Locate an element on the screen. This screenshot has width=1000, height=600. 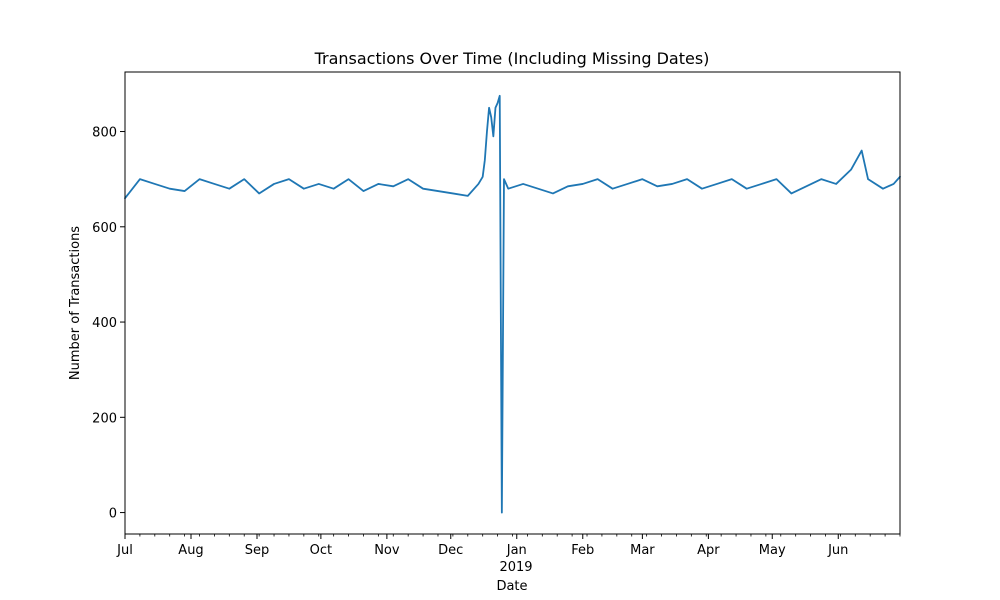
y-tick-label: 800 is located at coordinates (104, 133).